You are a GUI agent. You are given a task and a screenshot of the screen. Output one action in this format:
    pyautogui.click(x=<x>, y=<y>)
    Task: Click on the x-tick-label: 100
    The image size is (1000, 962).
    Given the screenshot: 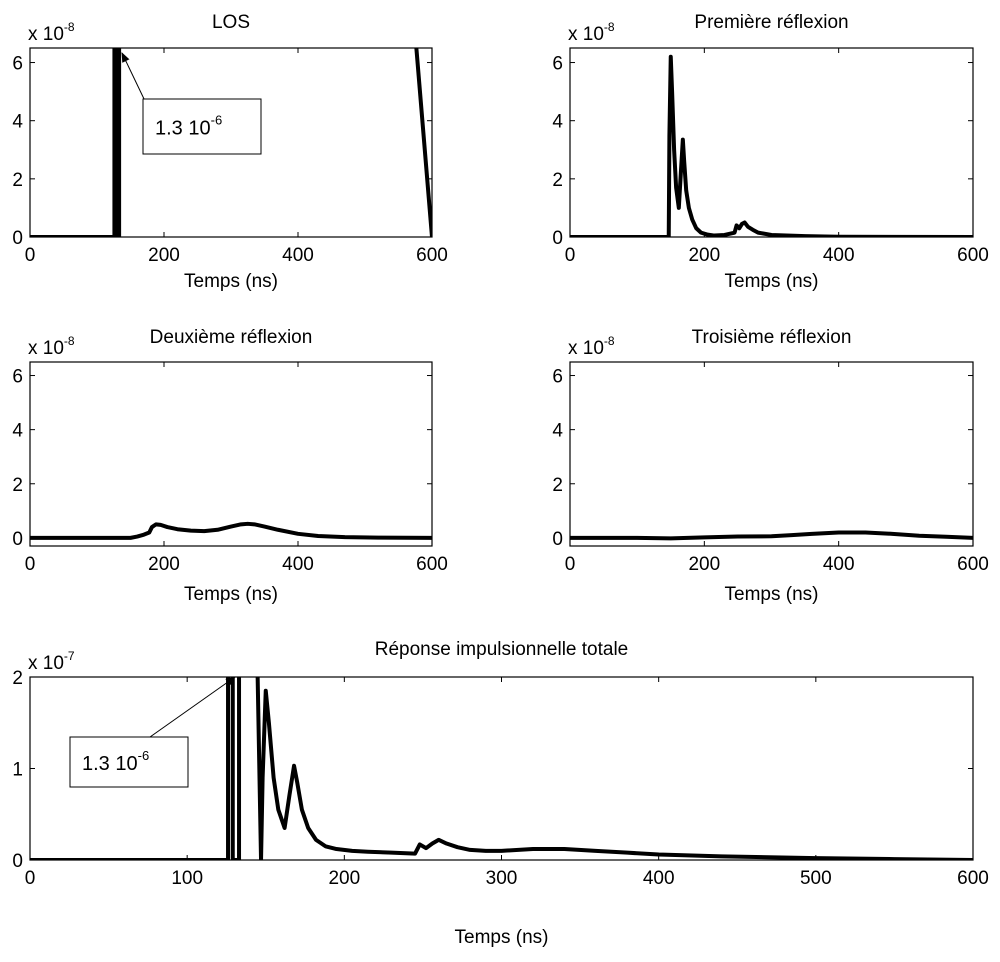 What is the action you would take?
    pyautogui.click(x=187, y=878)
    